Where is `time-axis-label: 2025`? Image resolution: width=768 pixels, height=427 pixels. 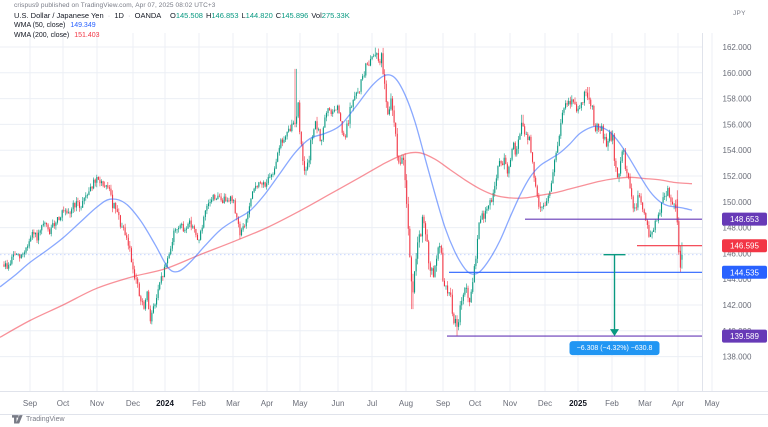 time-axis-label: 2025 is located at coordinates (578, 403).